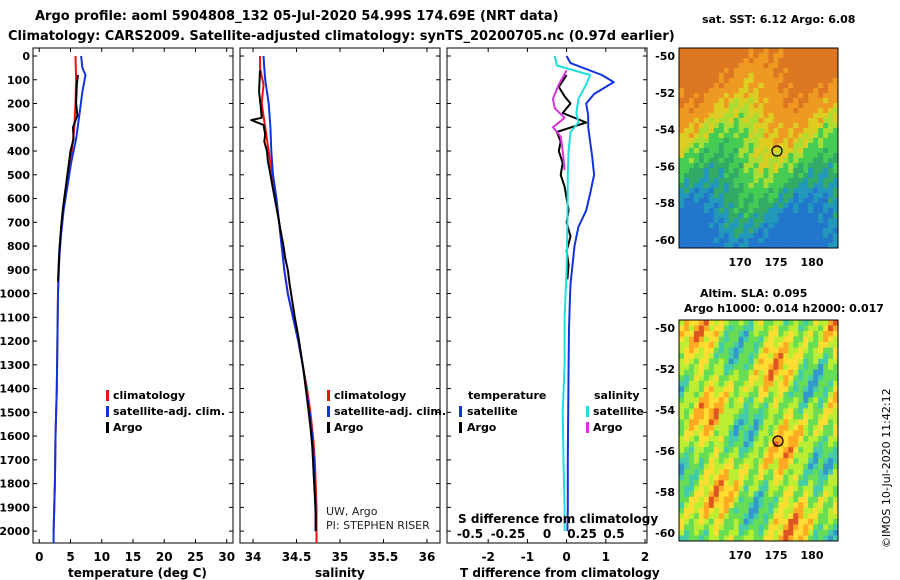 This screenshot has height=580, width=900. Describe the element at coordinates (665, 492) in the screenshot. I see `lat-tick-label: -58` at that location.